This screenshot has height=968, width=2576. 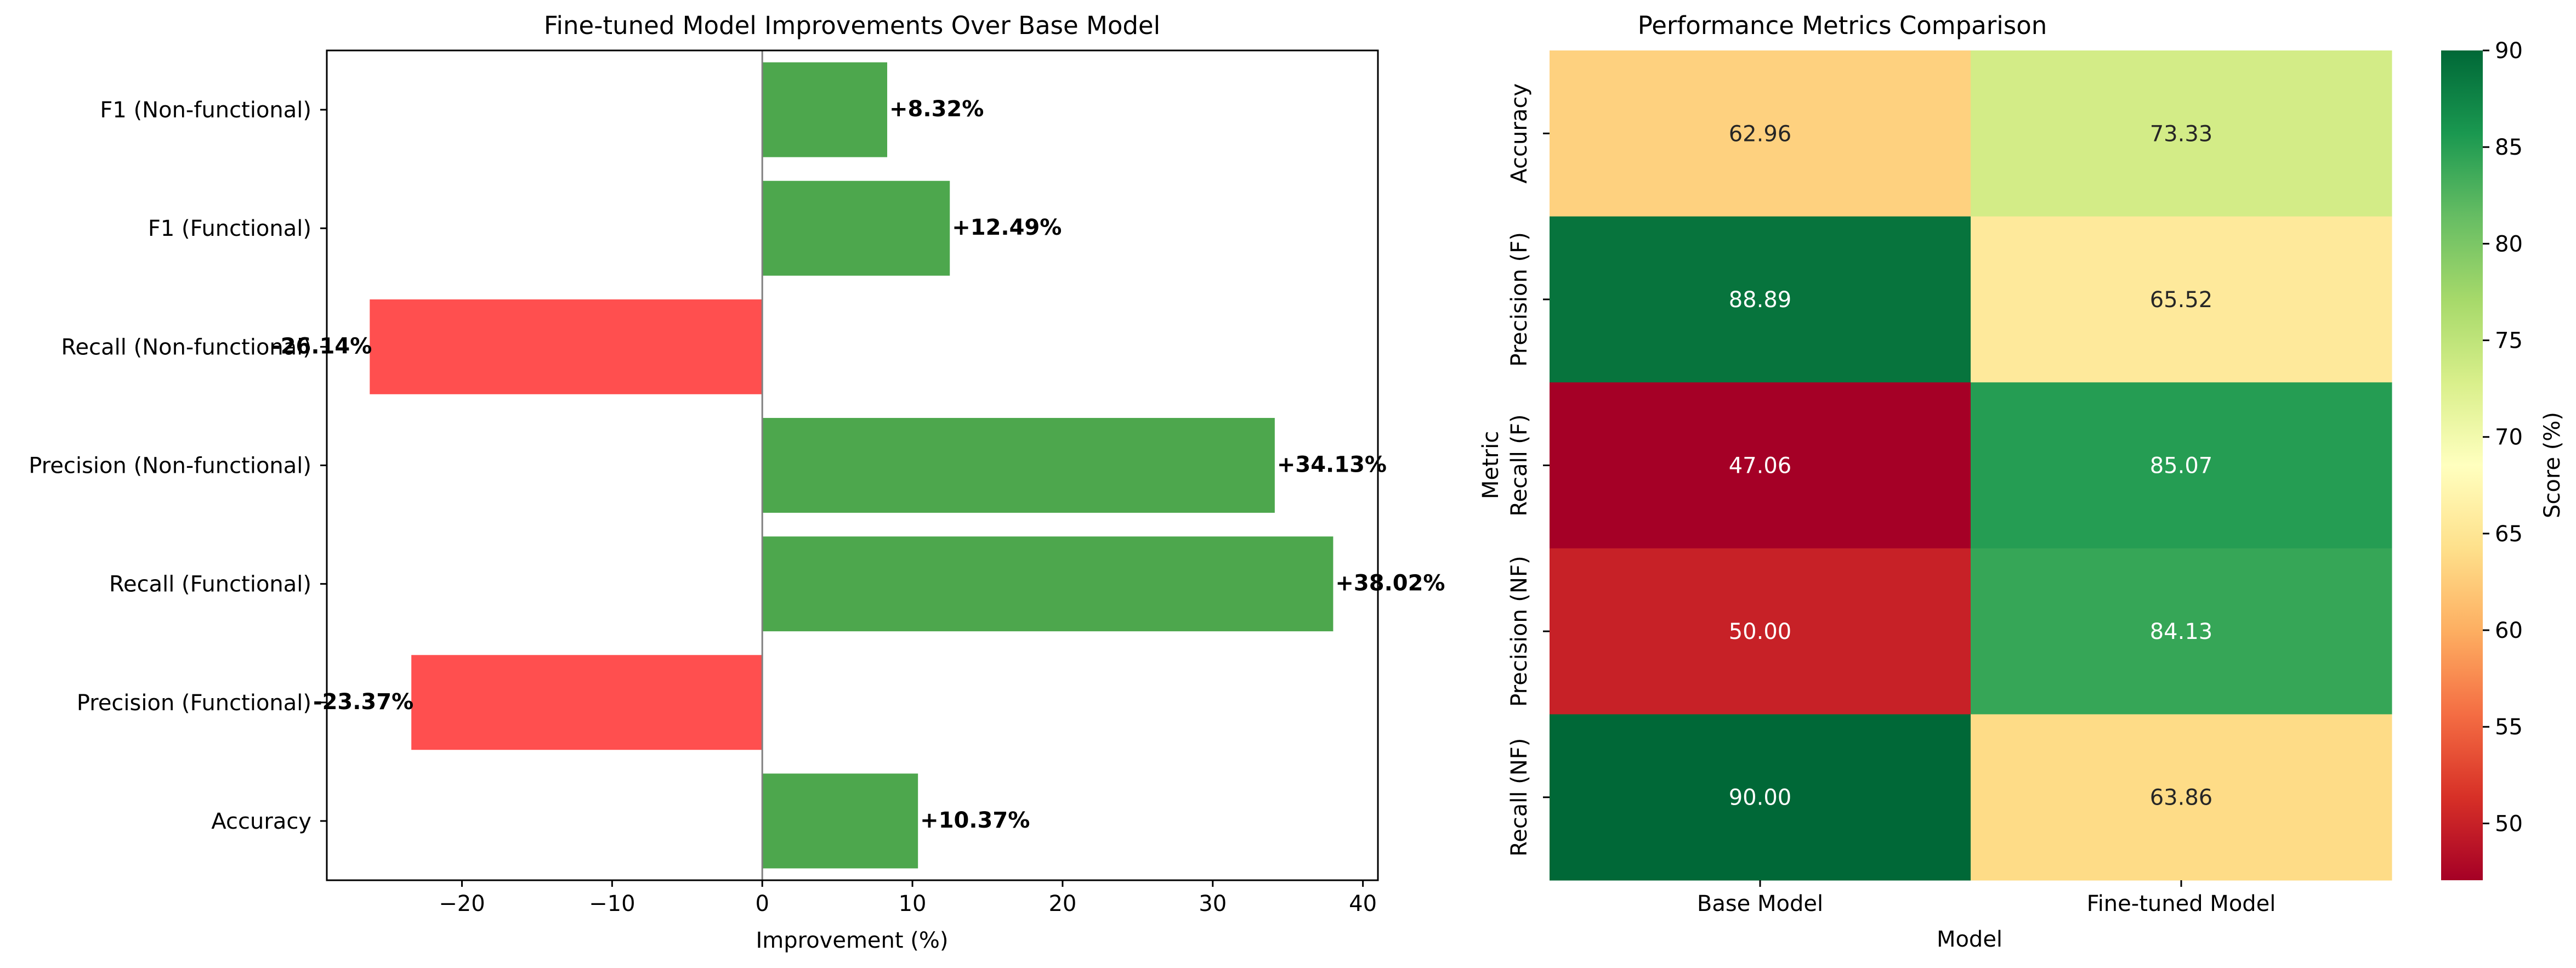 I want to click on colorbar-tick-label: 75, so click(x=2509, y=341).